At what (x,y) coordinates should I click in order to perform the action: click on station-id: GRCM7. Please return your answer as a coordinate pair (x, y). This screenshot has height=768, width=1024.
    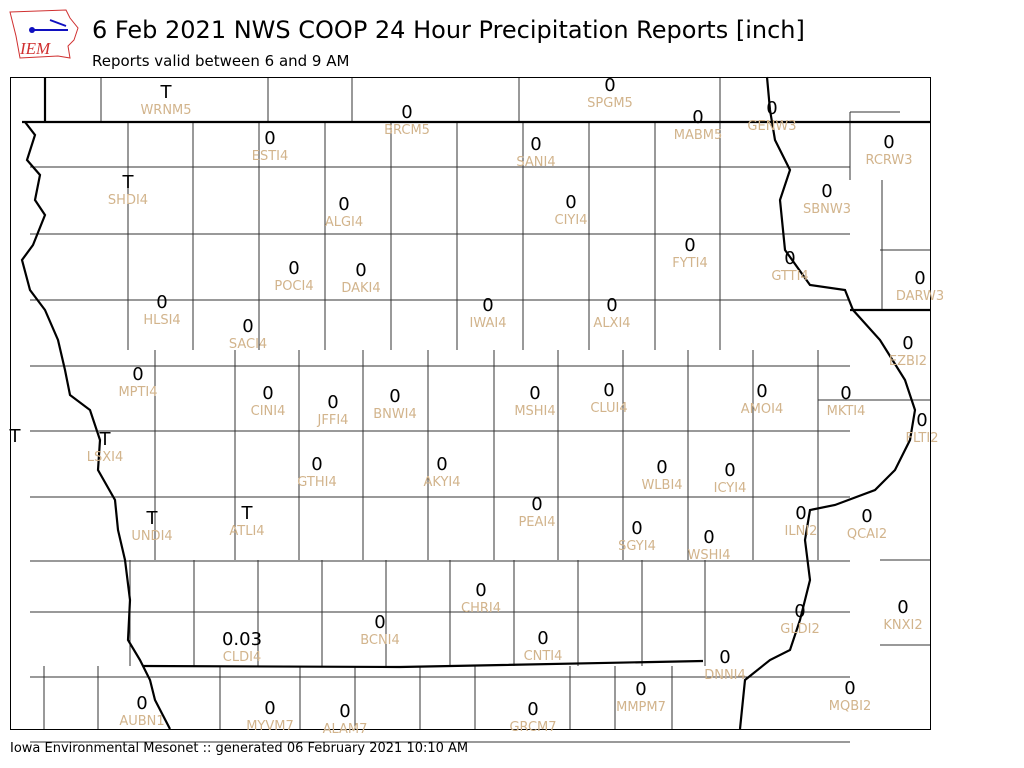
    Looking at the image, I should click on (532, 727).